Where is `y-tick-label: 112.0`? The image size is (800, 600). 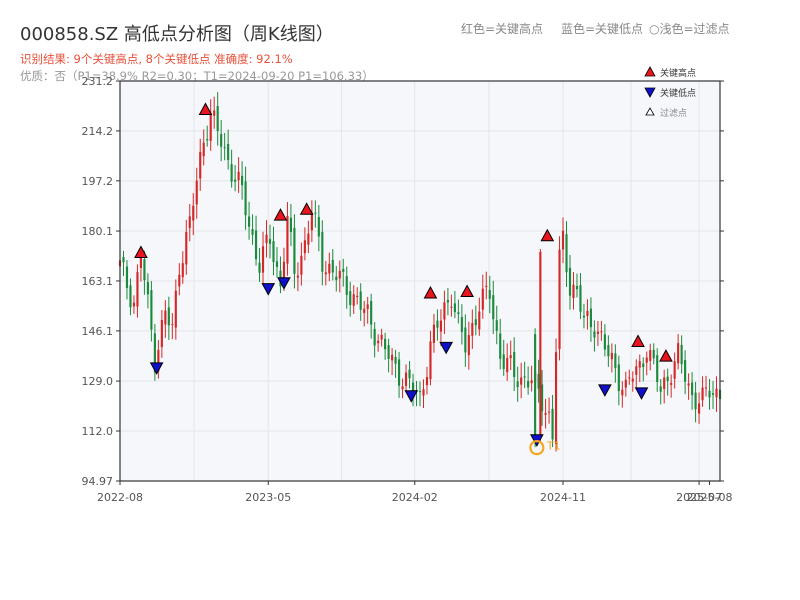
y-tick-label: 112.0 is located at coordinates (98, 431).